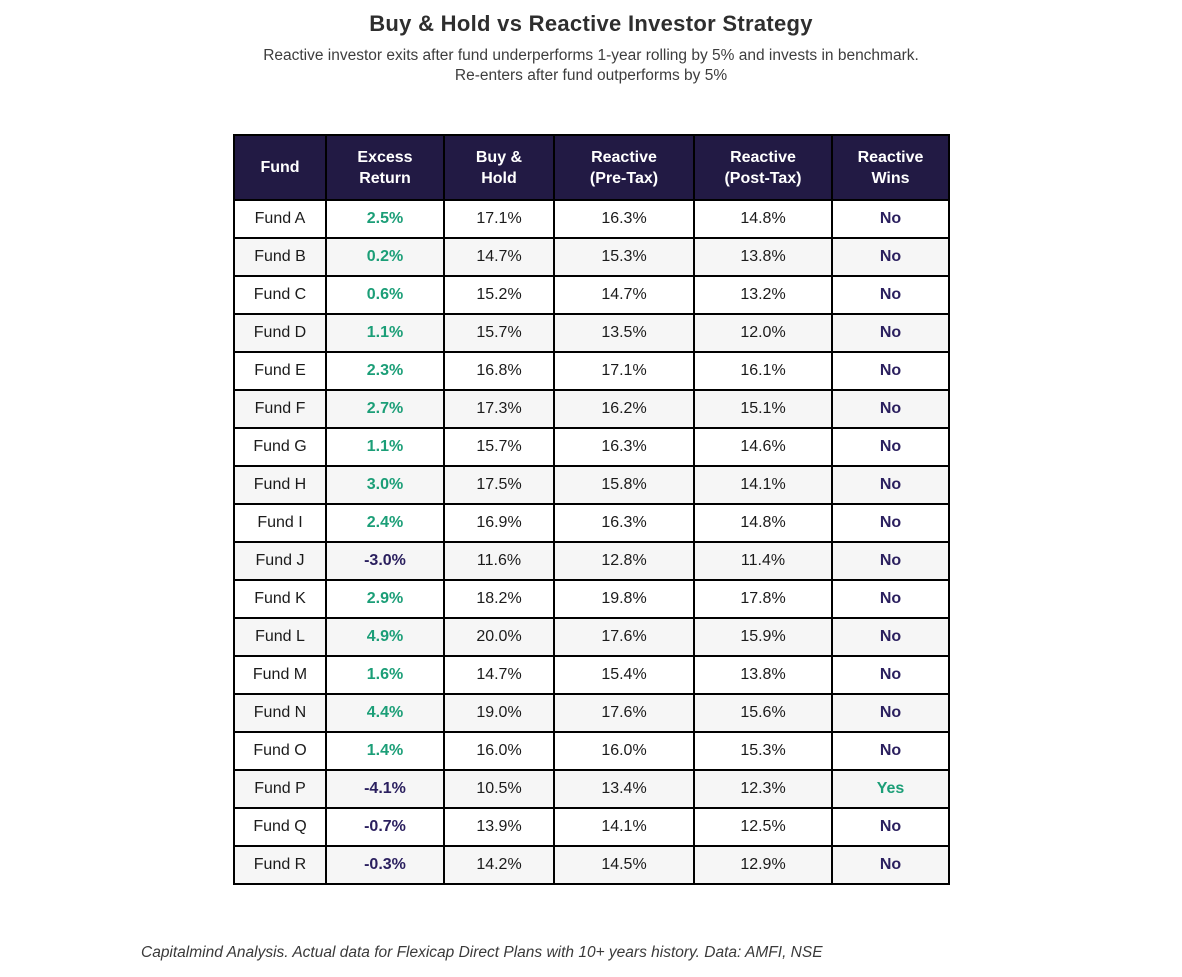 This screenshot has height=977, width=1182. What do you see at coordinates (280, 789) in the screenshot?
I see `fund-cell: Fund P` at bounding box center [280, 789].